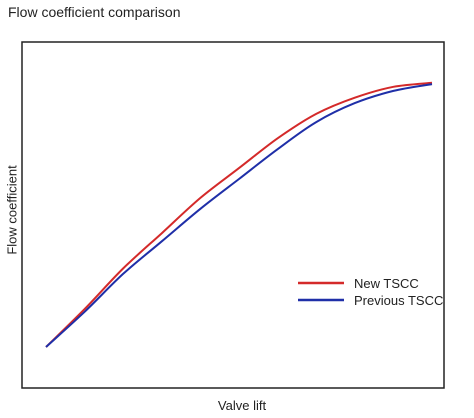  I want to click on legend-label-1: Previous TSCC, so click(398, 300).